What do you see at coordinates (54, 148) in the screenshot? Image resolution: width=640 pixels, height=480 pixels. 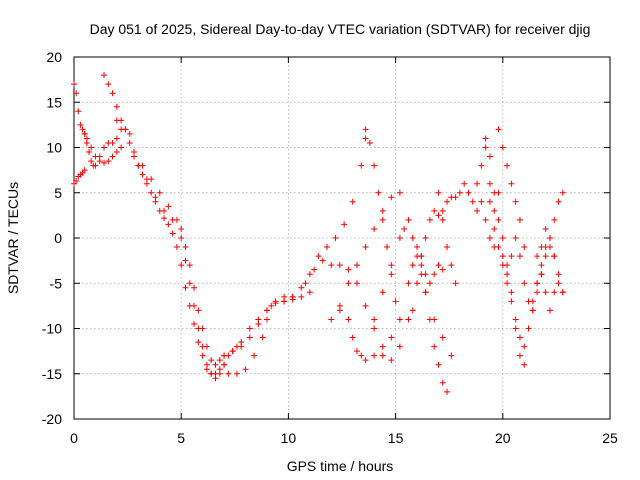 I see `y-tick-label: 10` at bounding box center [54, 148].